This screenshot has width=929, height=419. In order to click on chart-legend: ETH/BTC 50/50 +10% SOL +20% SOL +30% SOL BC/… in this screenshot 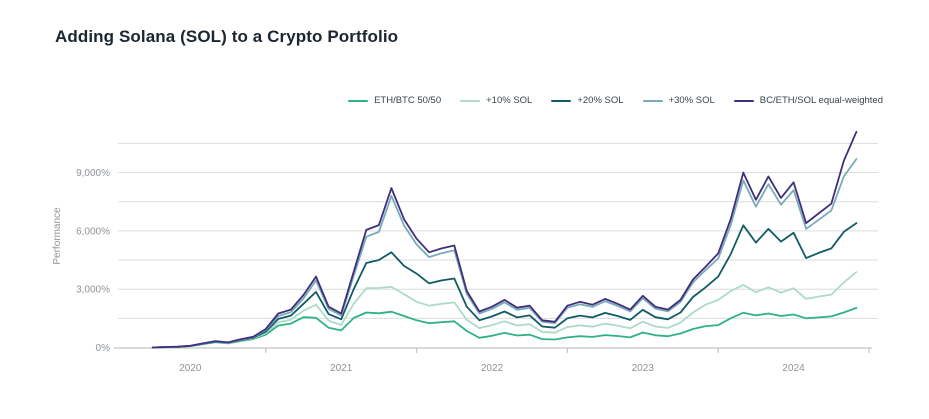, I will do `click(615, 100)`.